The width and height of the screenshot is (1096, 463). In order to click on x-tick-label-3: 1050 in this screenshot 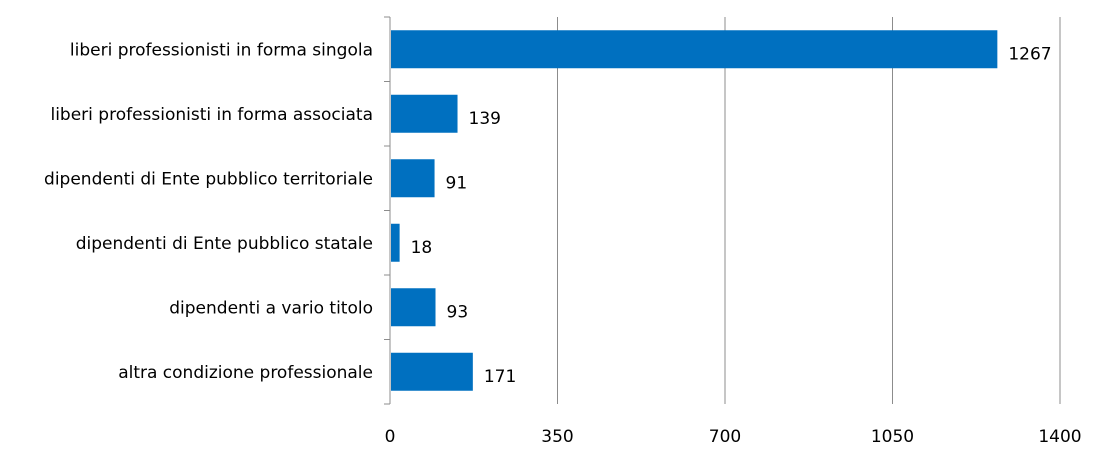, I will do `click(892, 437)`.